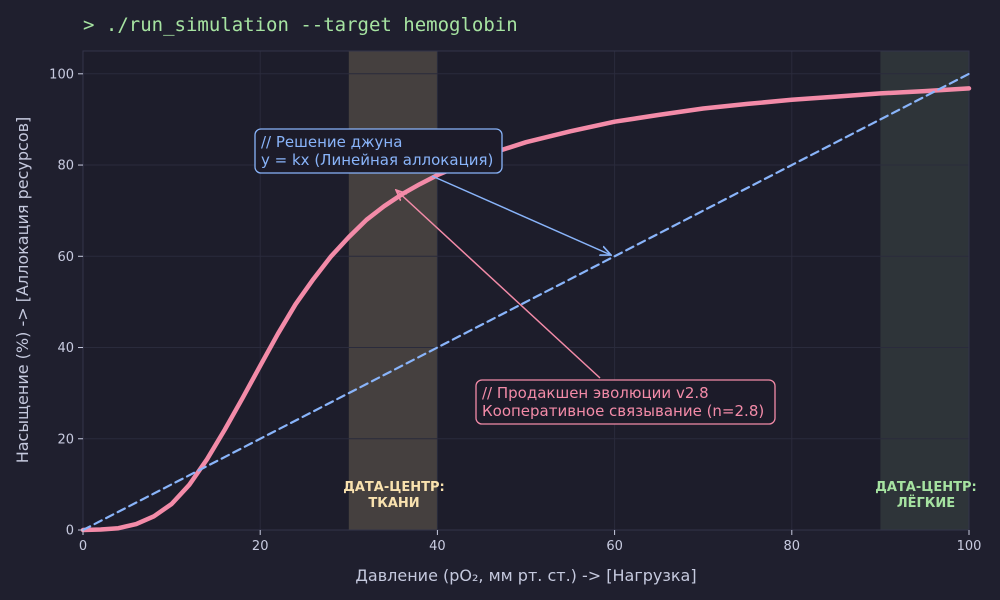  Describe the element at coordinates (498, 284) in the screenshot. I see `evolution-annotation-arrow` at that location.